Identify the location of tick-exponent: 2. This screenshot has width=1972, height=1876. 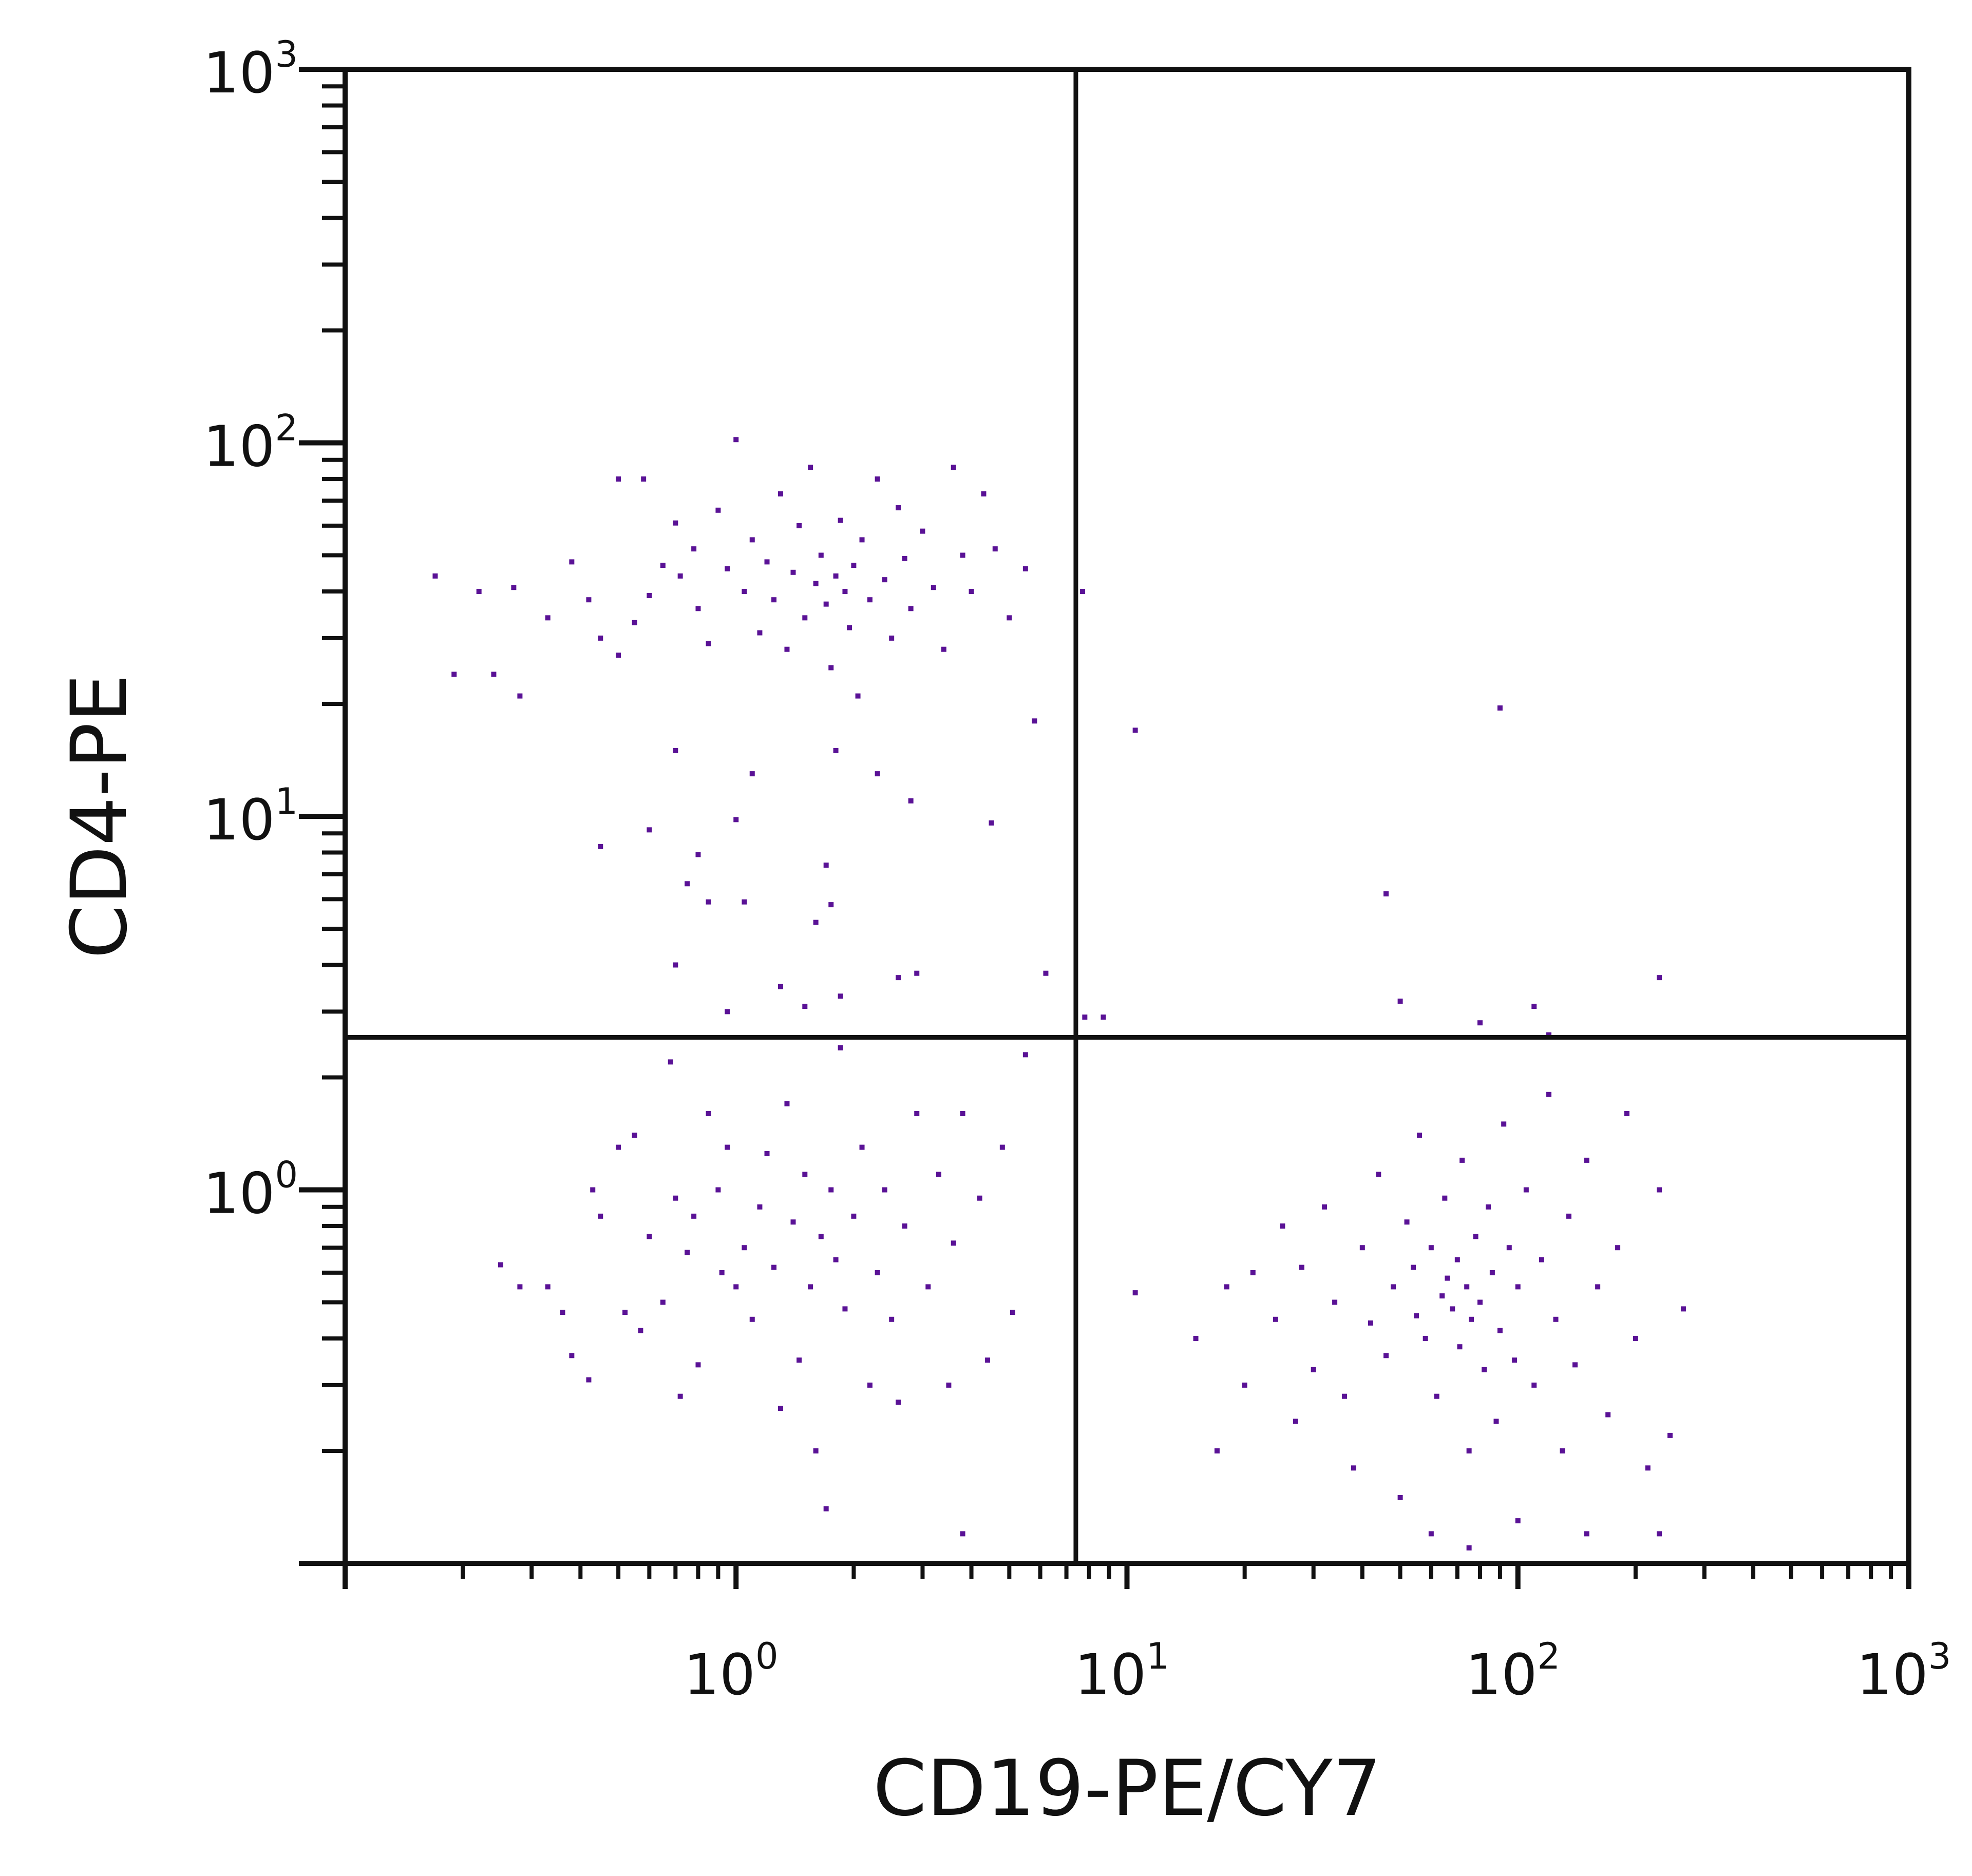
(287, 428).